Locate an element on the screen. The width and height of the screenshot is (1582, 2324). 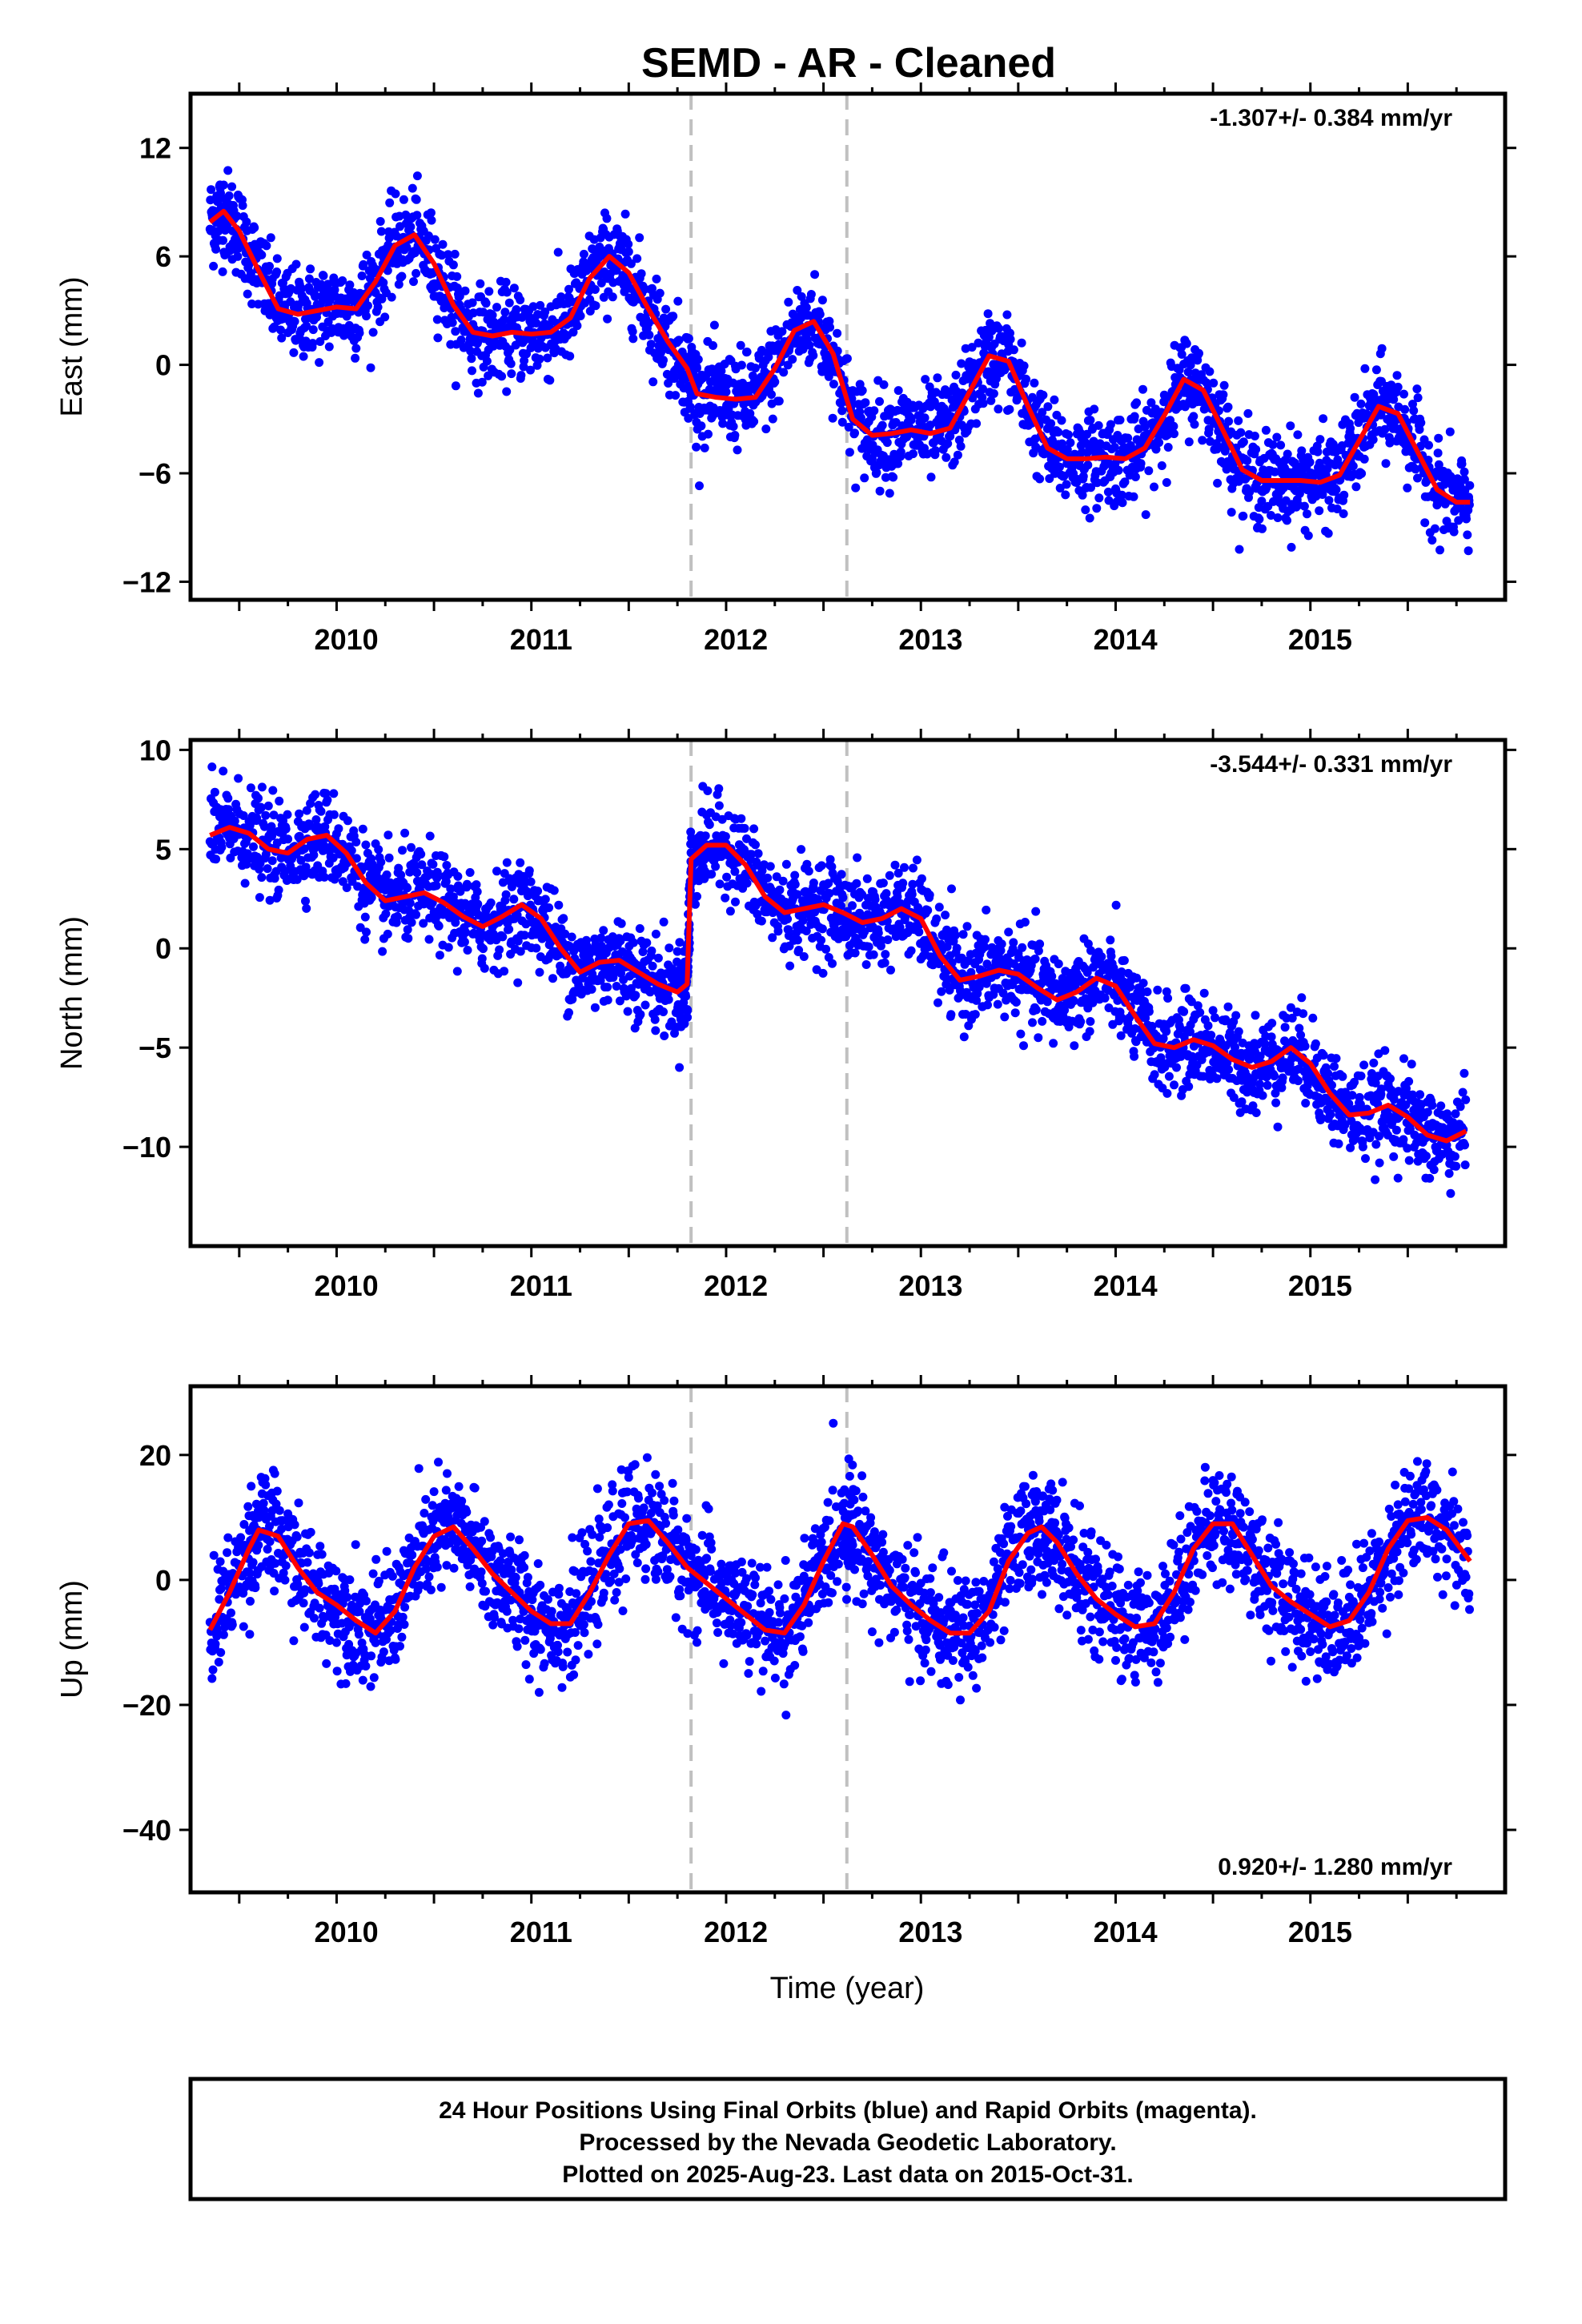
data-point-1913 is located at coordinates (1121, 495).